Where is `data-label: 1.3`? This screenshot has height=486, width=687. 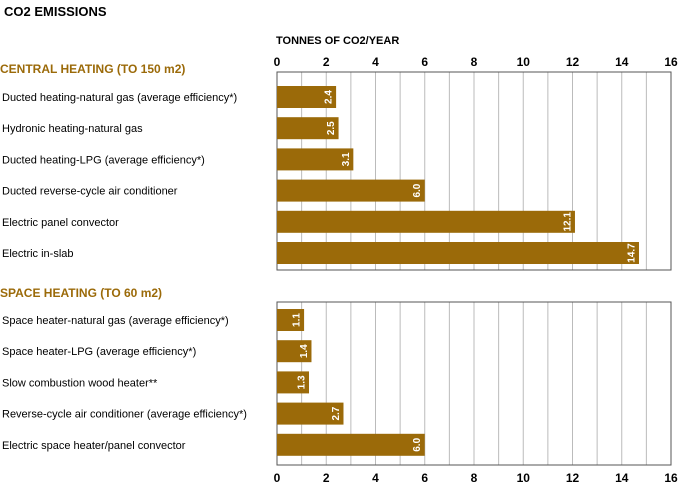
data-label: 1.3 is located at coordinates (302, 382).